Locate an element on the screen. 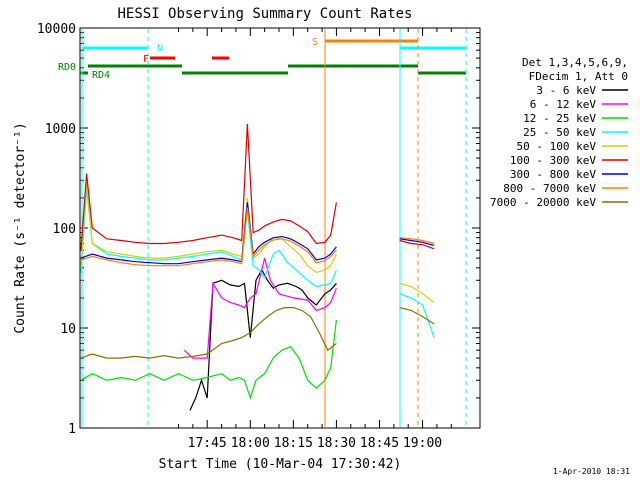 This screenshot has height=480, width=640. x-tick-label: 18:00 is located at coordinates (250, 443).